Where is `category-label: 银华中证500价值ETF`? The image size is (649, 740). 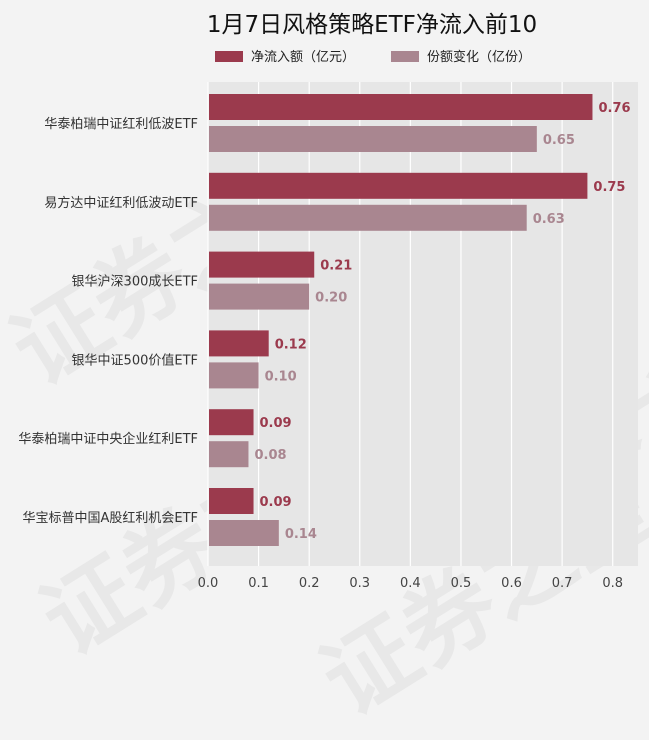 category-label: 银华中证500价值ETF is located at coordinates (135, 360).